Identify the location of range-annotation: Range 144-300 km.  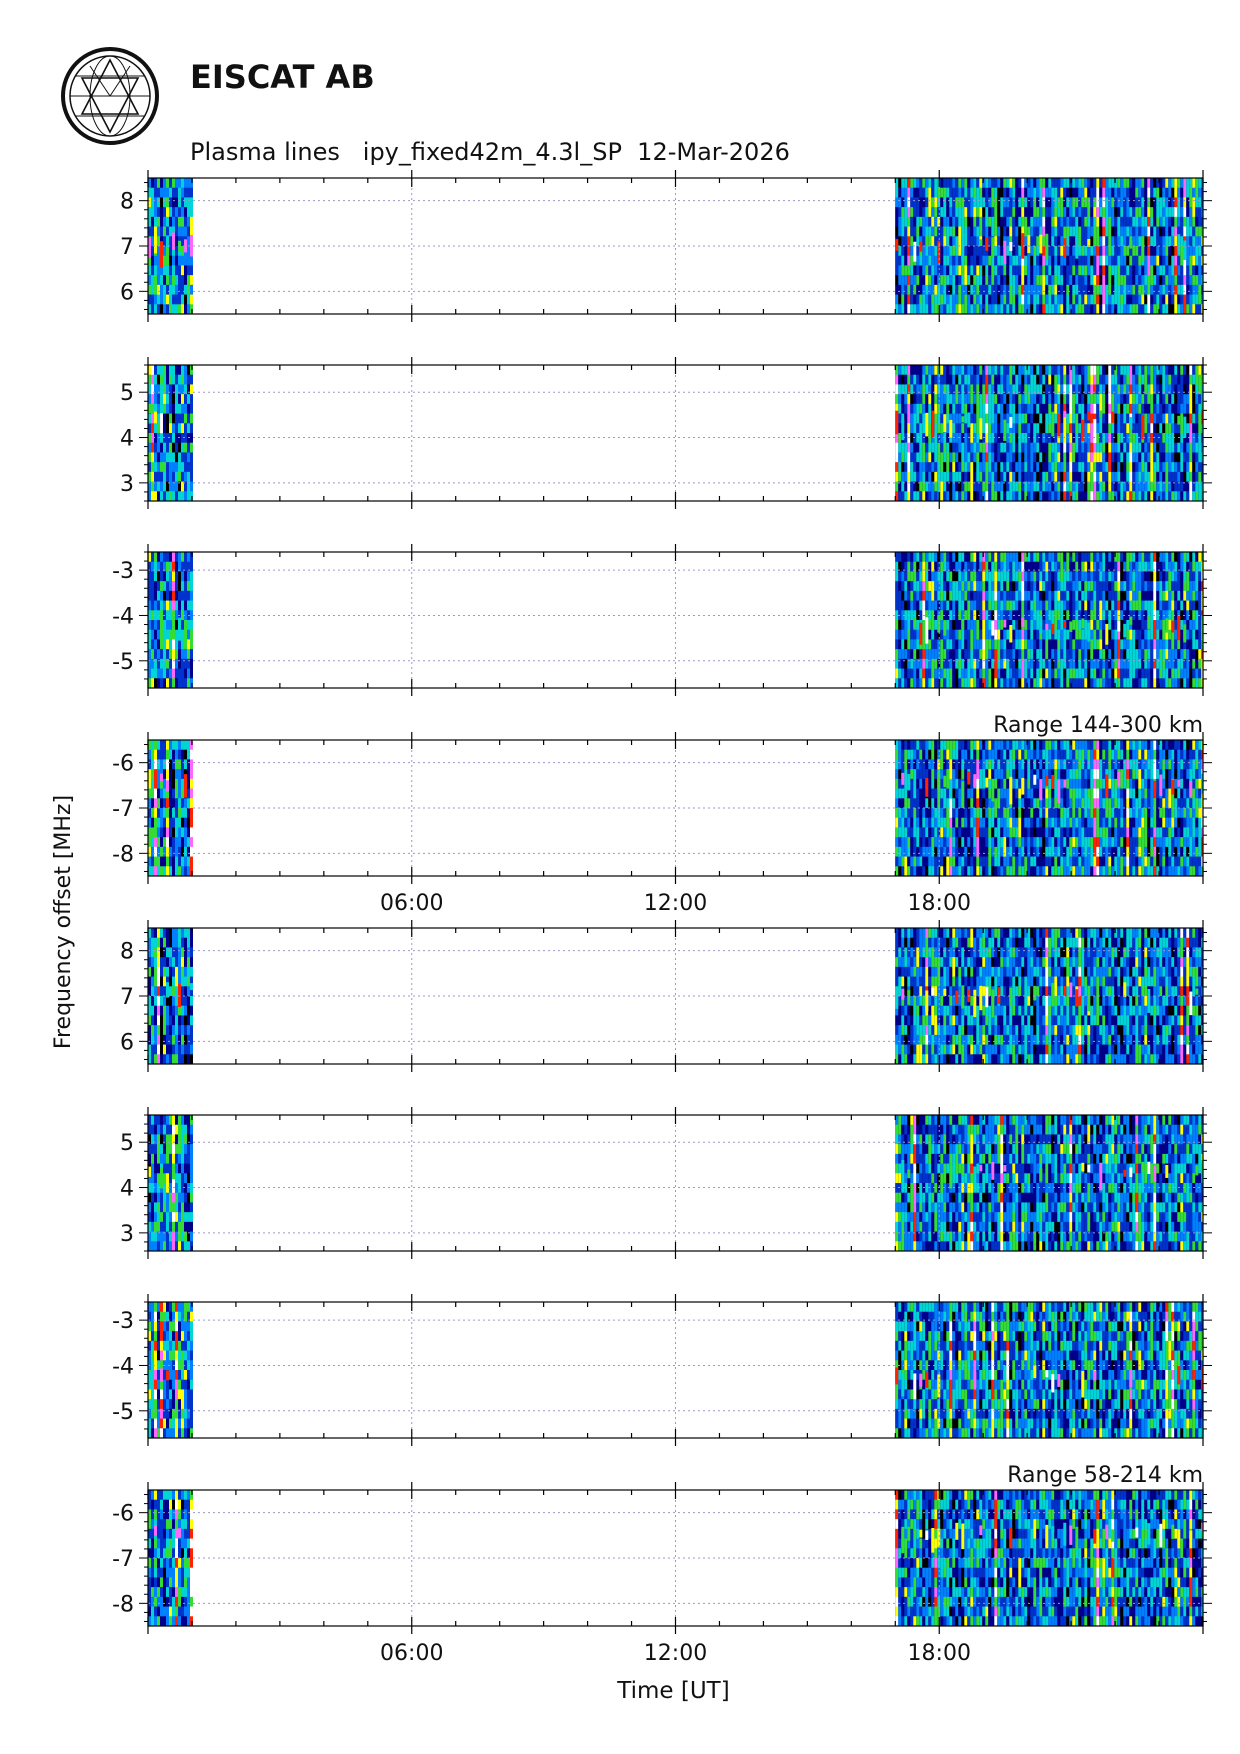
(1098, 725).